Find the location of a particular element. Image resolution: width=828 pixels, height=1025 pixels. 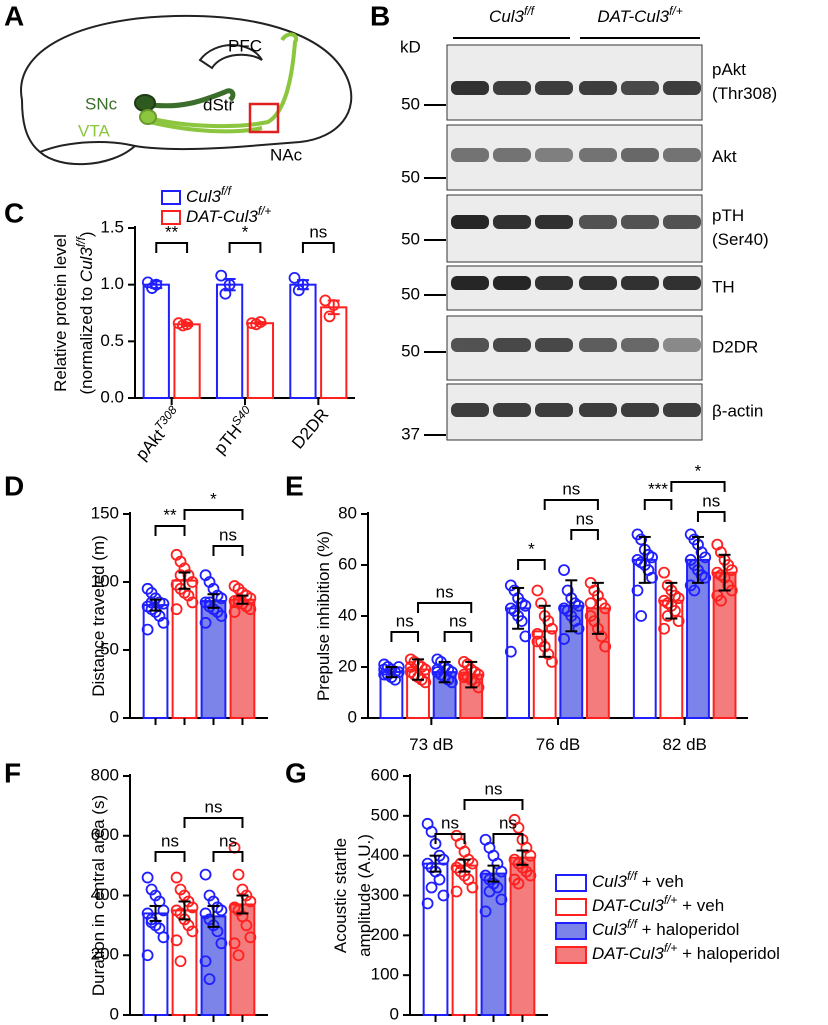

mesolimbic-path is located at coordinates (206, 127).